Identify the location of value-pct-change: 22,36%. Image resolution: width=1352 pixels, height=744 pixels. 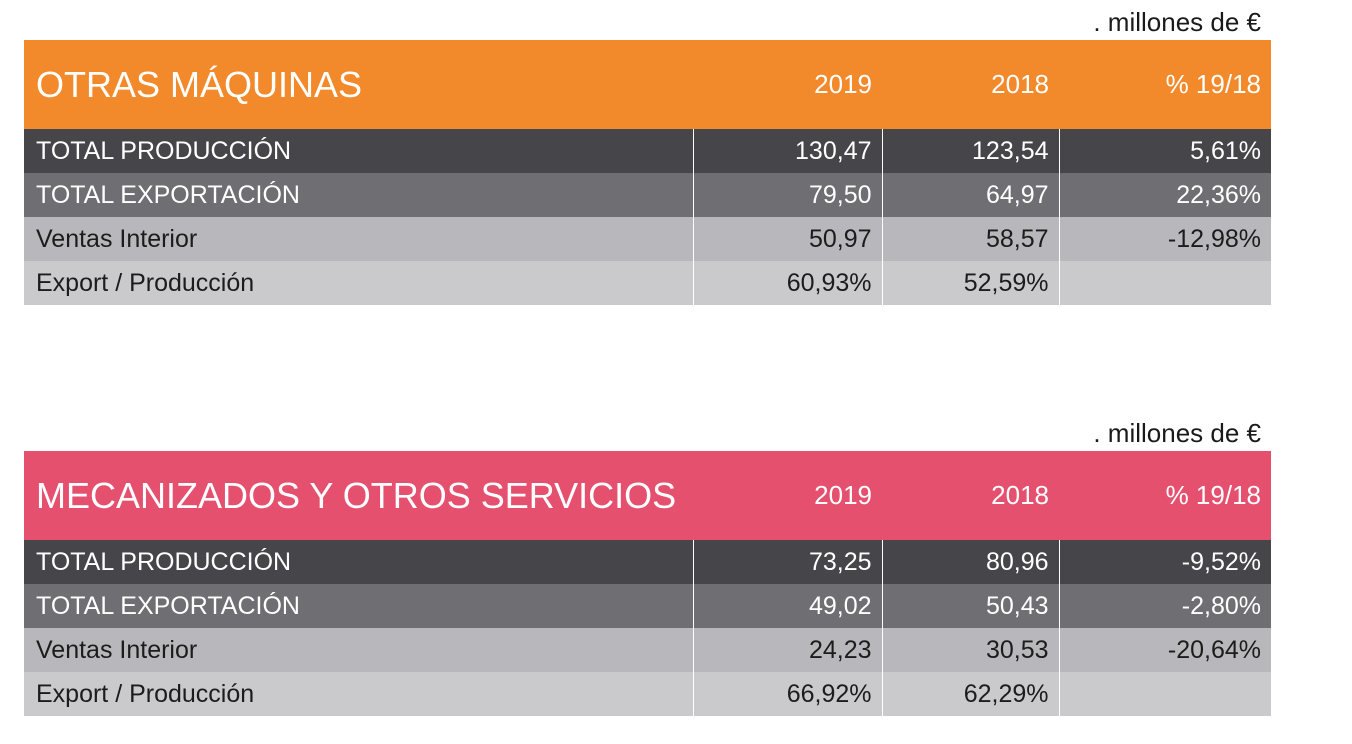
(1164, 195).